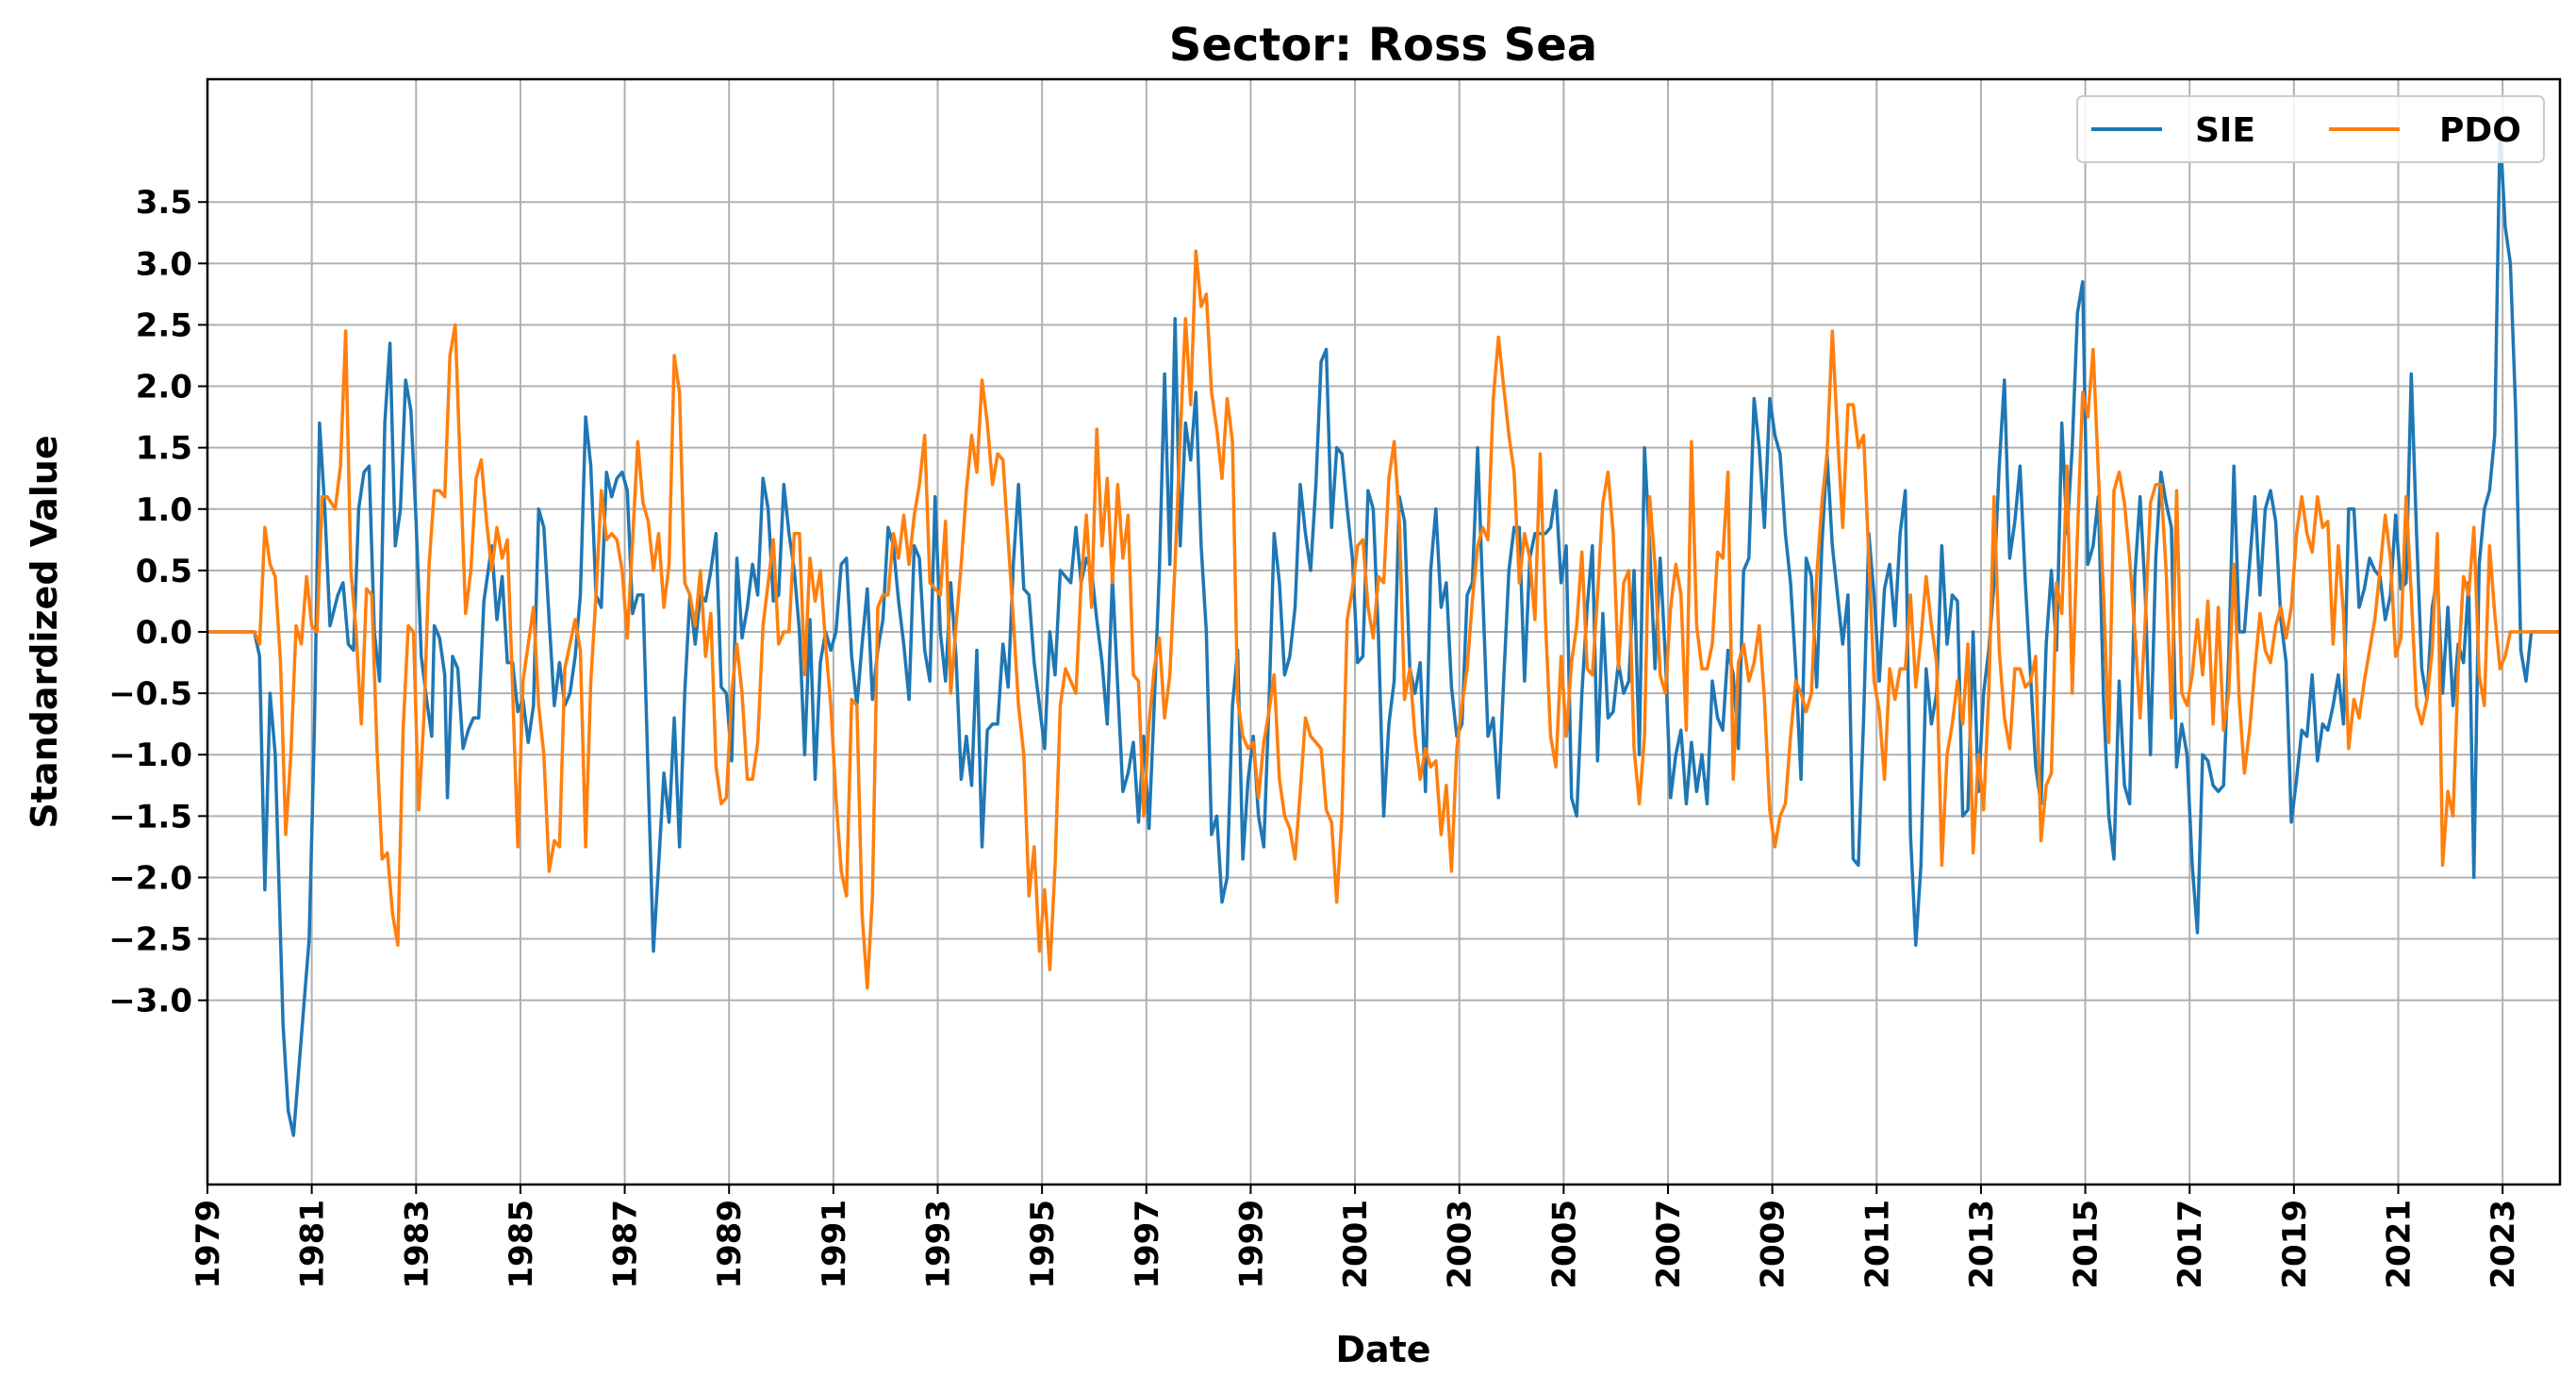 The height and width of the screenshot is (1392, 2576). I want to click on y-tick-label: 3.5, so click(164, 203).